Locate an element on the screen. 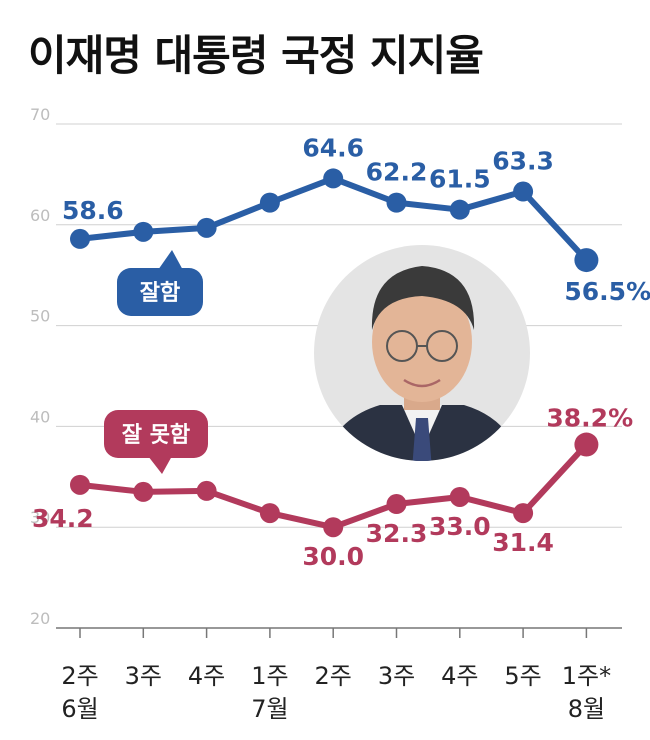 The height and width of the screenshot is (740, 650). legend-good-label: 잘함 is located at coordinates (160, 293).